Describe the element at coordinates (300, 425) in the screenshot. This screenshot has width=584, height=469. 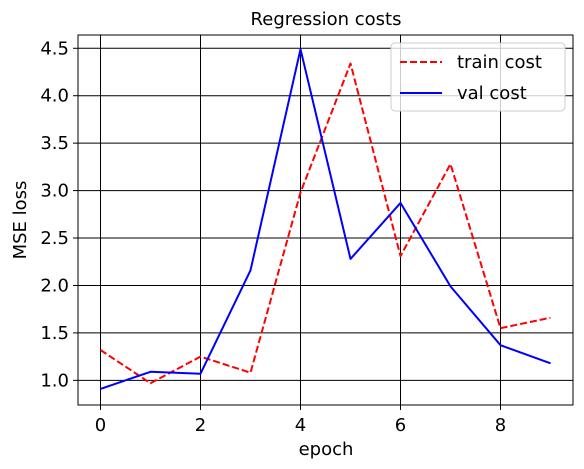
I see `x-tick-label: 4` at that location.